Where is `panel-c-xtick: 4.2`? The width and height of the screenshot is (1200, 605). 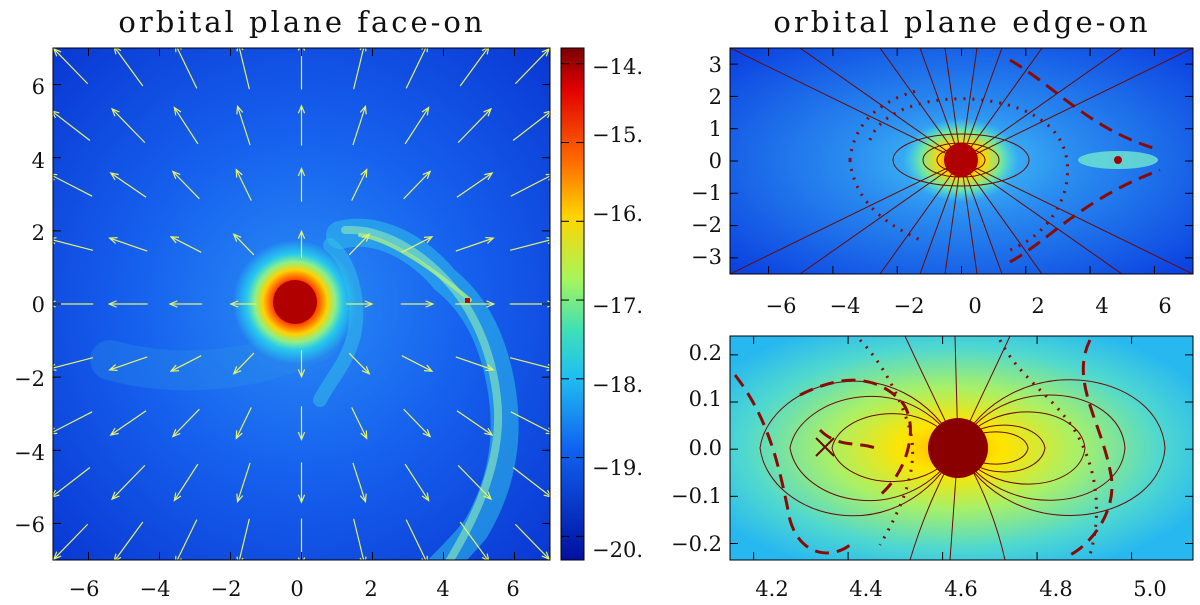
panel-c-xtick: 4.2 is located at coordinates (771, 589).